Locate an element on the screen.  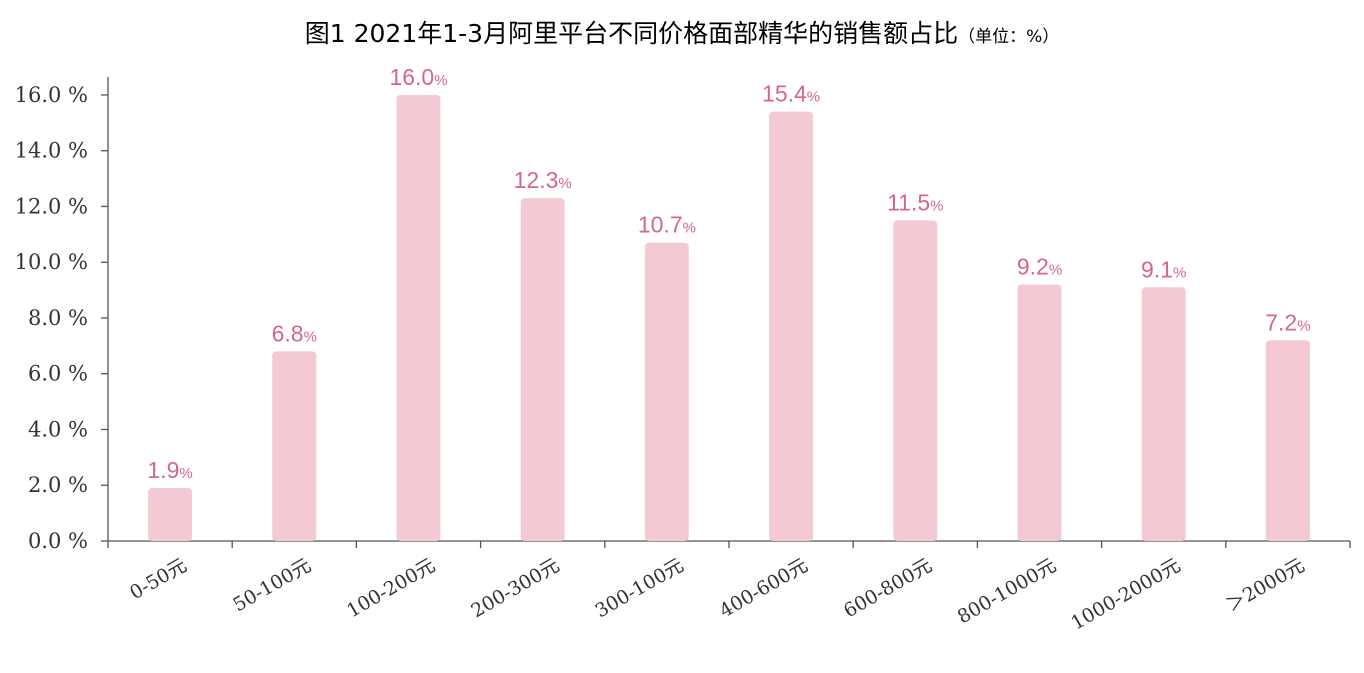
chart-unit-note: （单位：%） is located at coordinates (1009, 37).